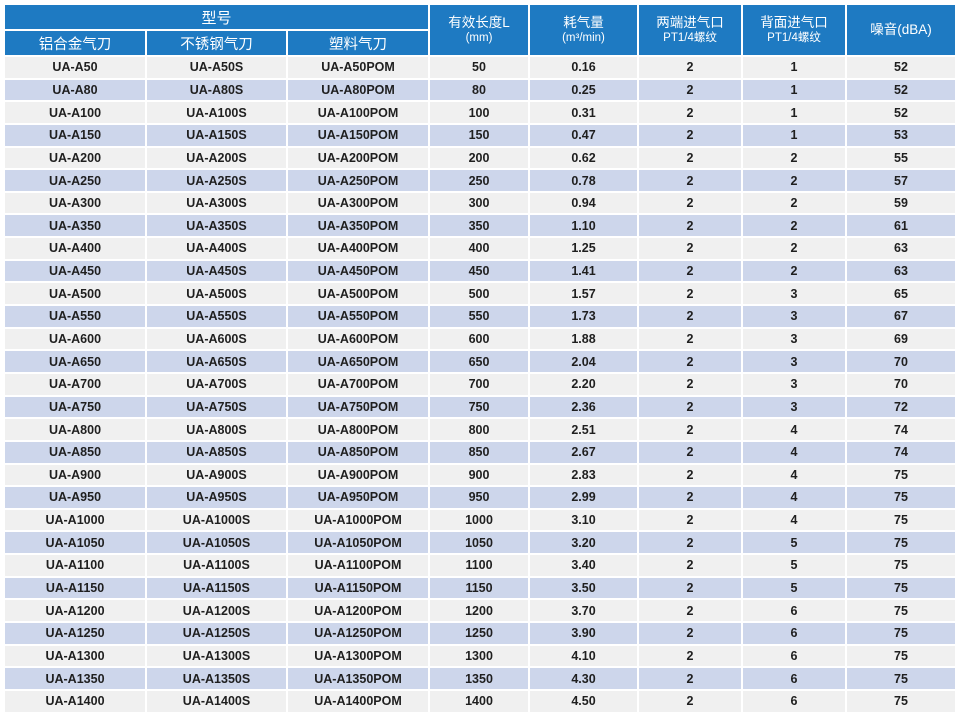  I want to click on table-row: UA-A750 UA-A750S UA-A750POM 750 2.36 2 3 72, so click(480, 407).